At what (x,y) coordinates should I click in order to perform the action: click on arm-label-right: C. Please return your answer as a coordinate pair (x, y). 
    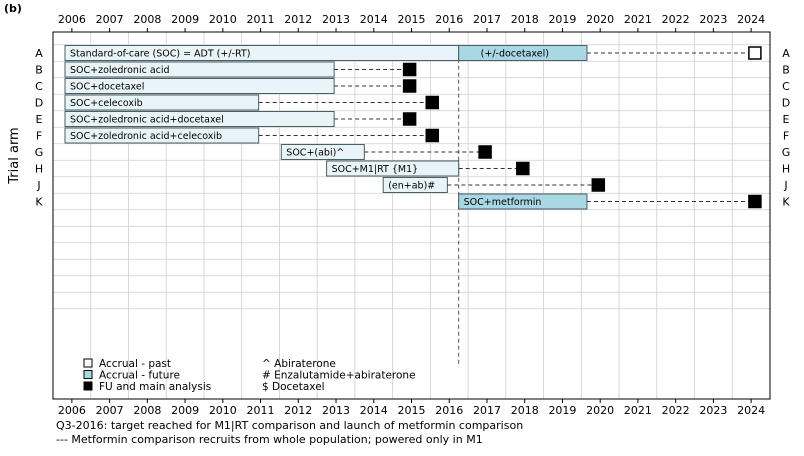
    Looking at the image, I should click on (786, 86).